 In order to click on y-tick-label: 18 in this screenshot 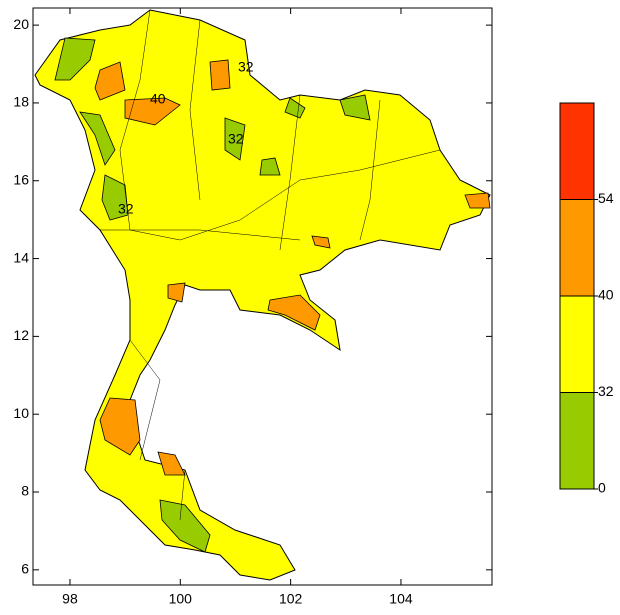, I will do `click(21, 102)`.